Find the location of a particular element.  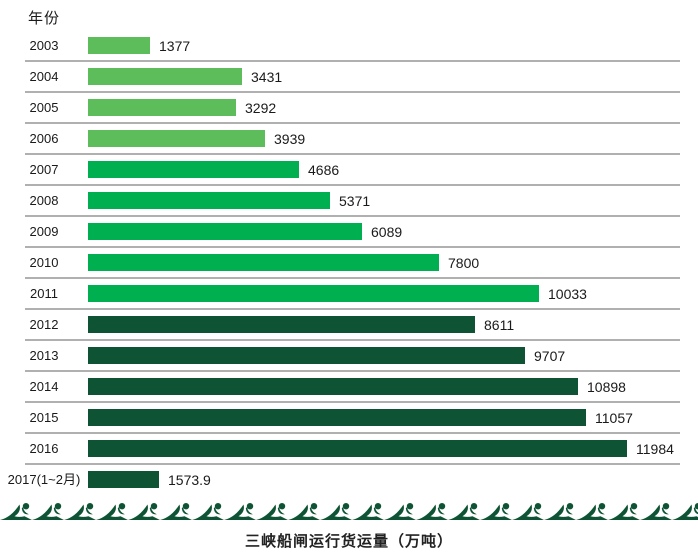

bar-plot-area: 10898 is located at coordinates (393, 386).